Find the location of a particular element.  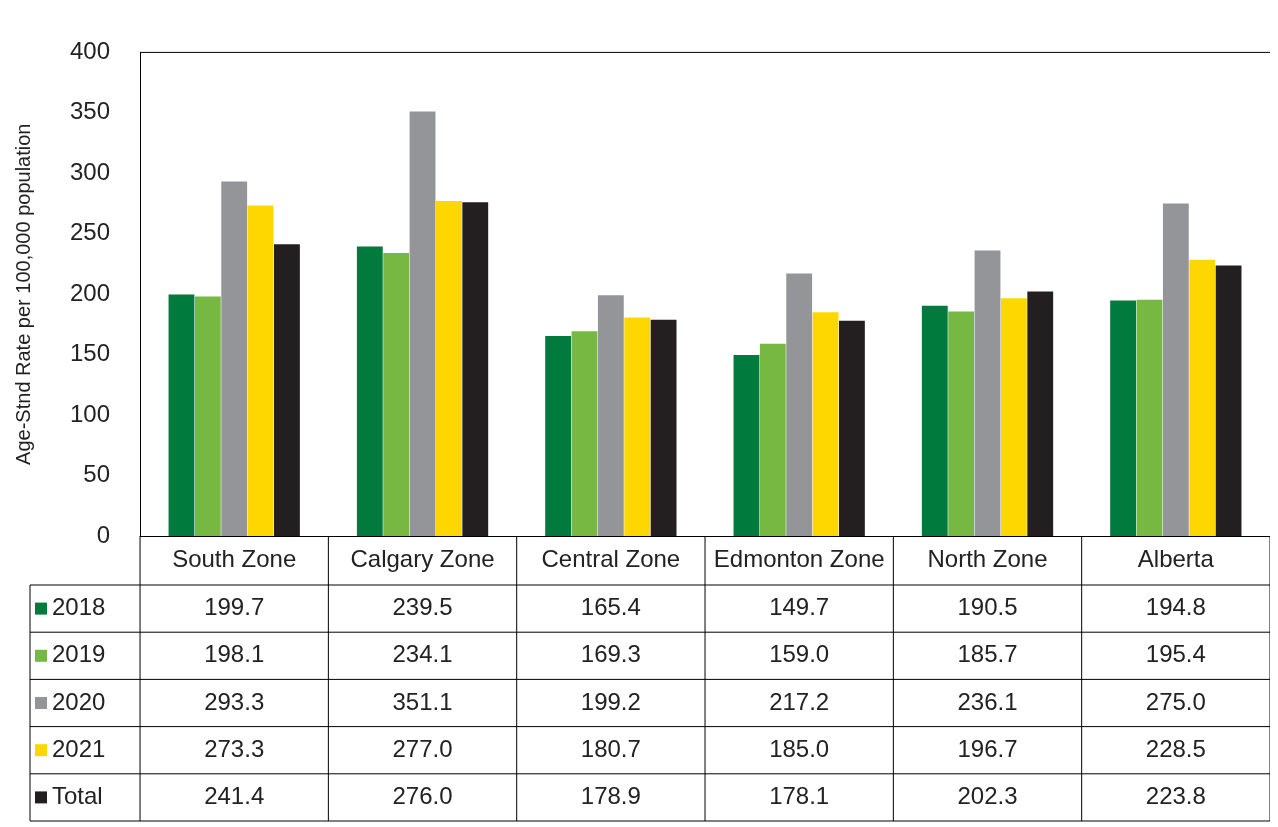

data-label: 275.0 is located at coordinates (1175, 701).